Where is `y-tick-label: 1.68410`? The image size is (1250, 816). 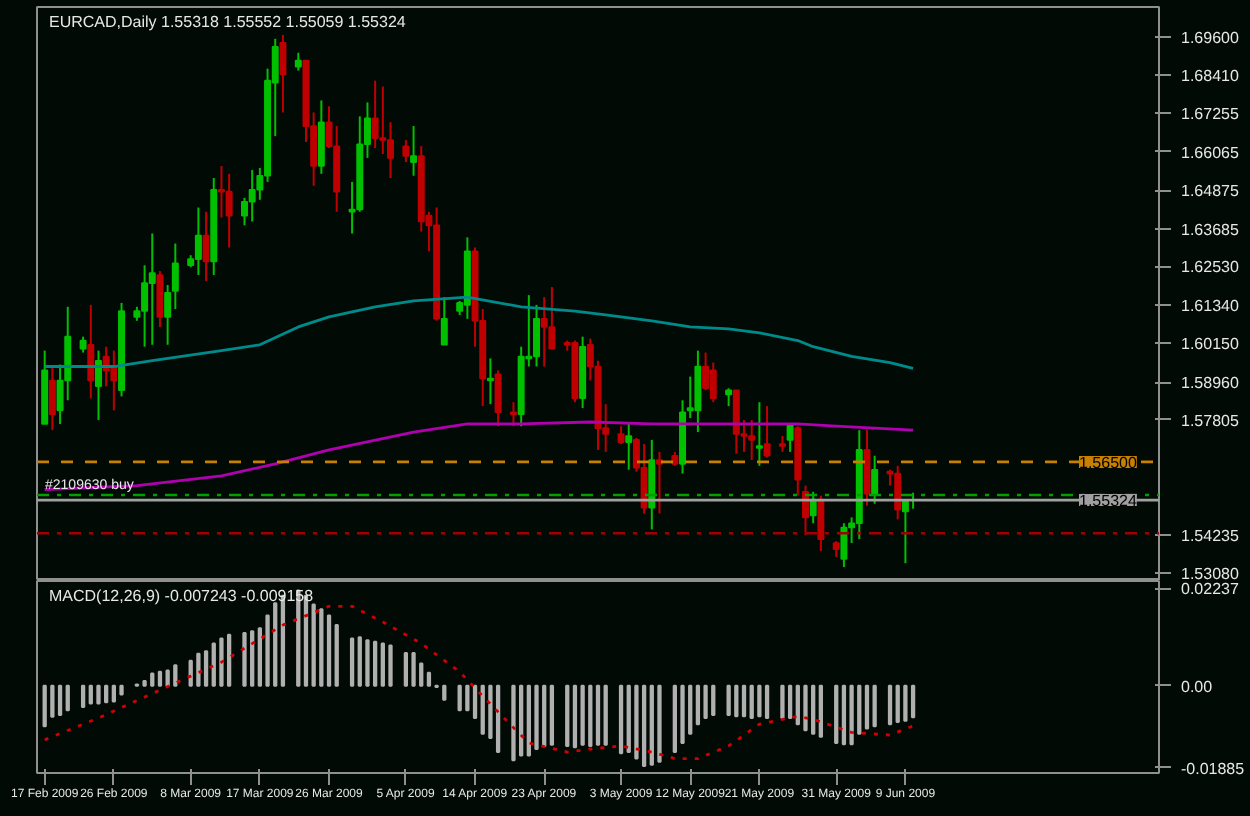
y-tick-label: 1.68410 is located at coordinates (1210, 76).